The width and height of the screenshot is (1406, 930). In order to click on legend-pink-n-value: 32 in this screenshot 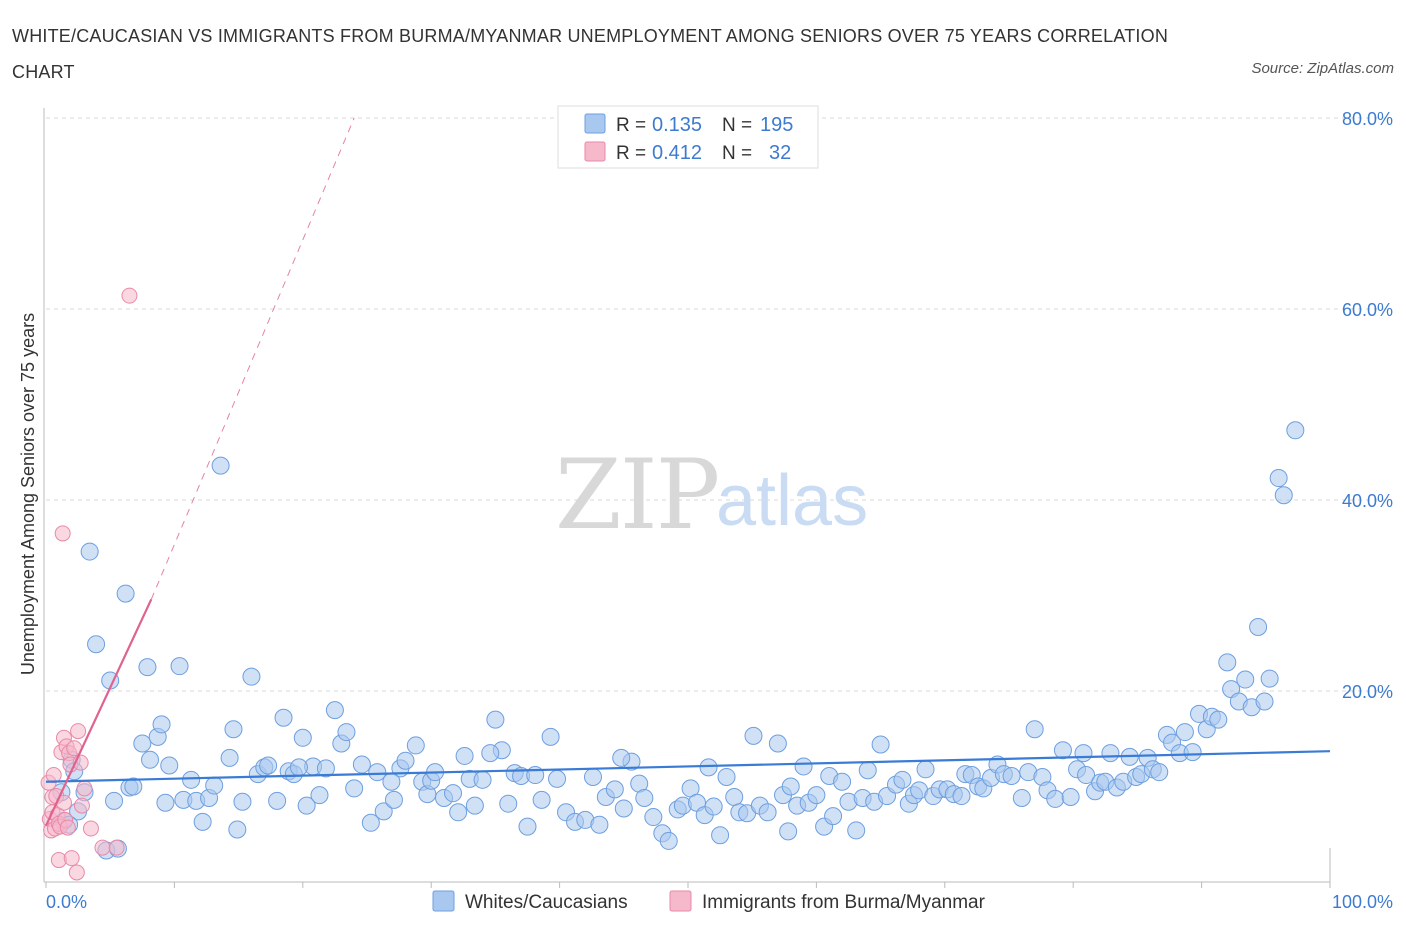, I will do `click(780, 153)`.